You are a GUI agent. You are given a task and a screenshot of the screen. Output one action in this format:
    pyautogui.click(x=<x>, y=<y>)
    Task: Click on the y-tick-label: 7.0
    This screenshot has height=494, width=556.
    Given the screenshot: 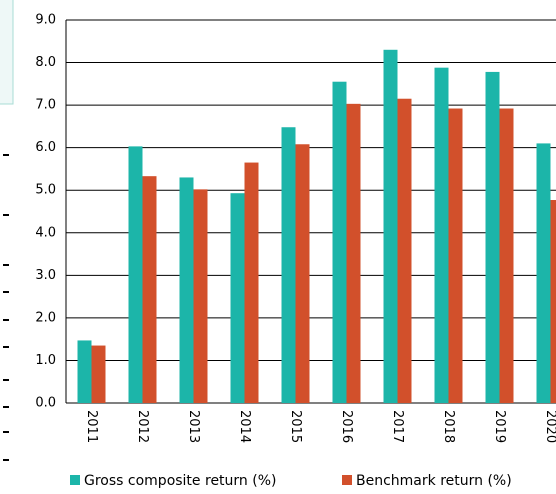 What is the action you would take?
    pyautogui.click(x=45, y=105)
    